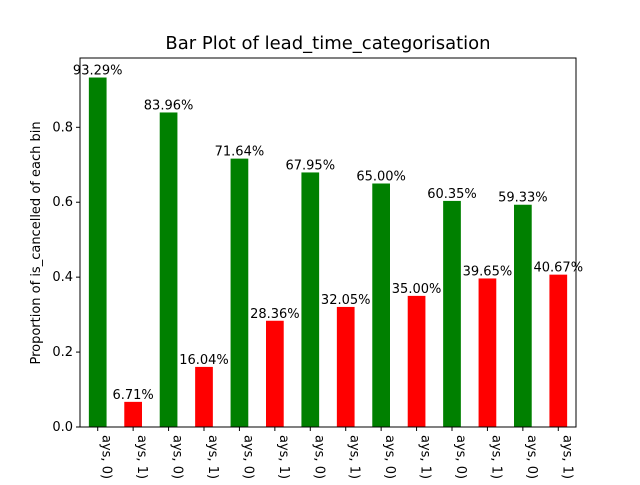  Describe the element at coordinates (327, 43) in the screenshot. I see `chart-title: Bar Plot of lead_time_categorisation` at that location.